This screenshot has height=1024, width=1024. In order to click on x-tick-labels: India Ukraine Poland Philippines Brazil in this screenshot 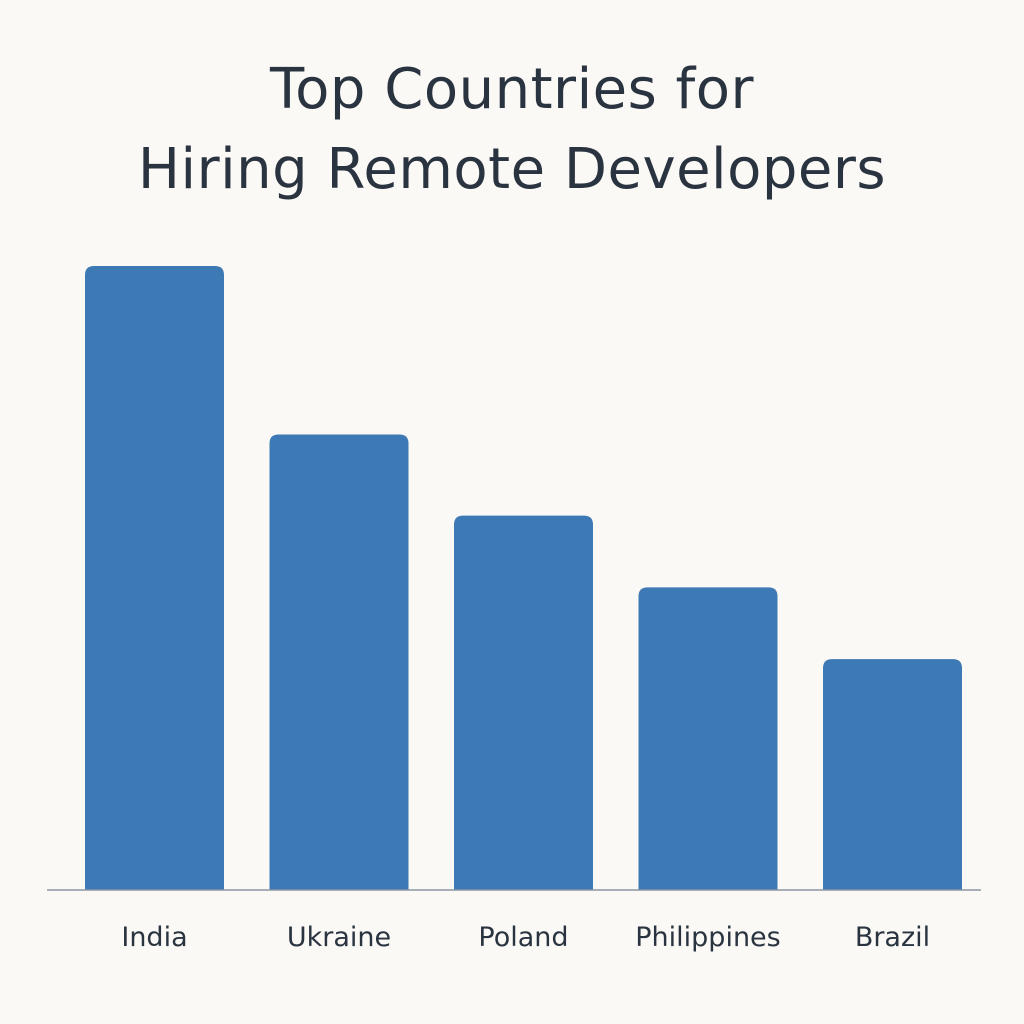, I will do `click(525, 937)`.